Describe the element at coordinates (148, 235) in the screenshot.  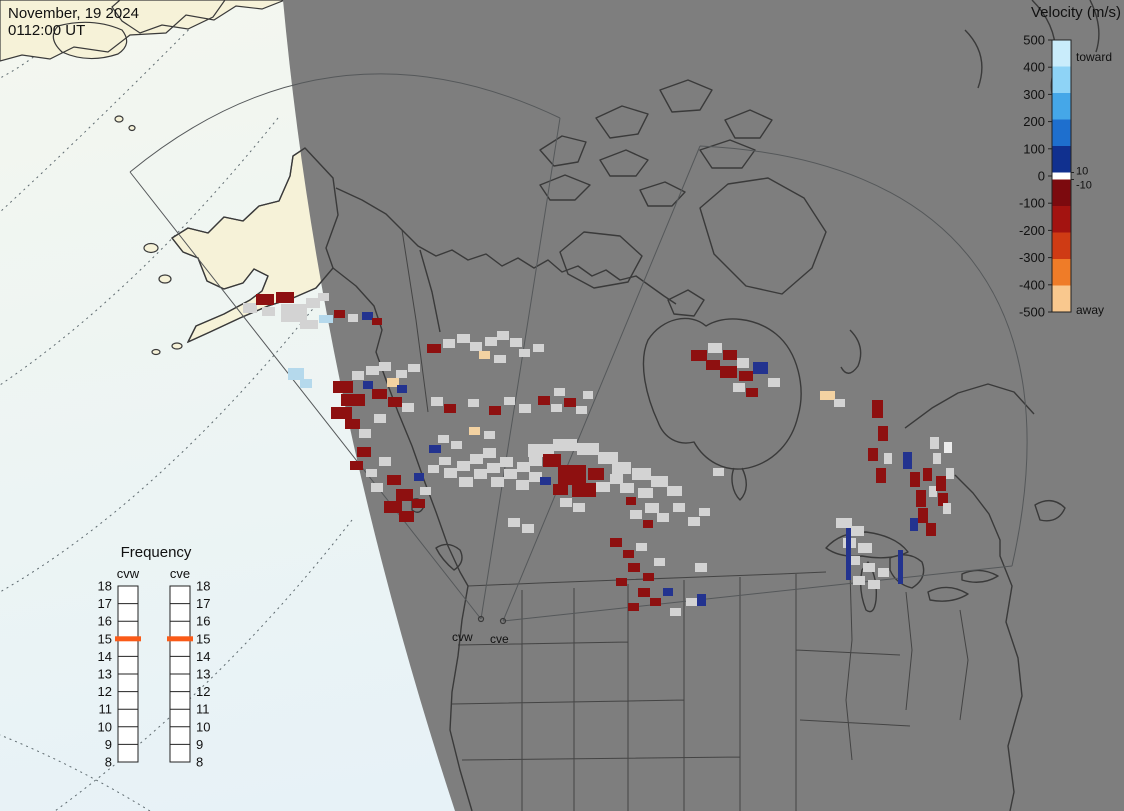
I see `small-islands` at that location.